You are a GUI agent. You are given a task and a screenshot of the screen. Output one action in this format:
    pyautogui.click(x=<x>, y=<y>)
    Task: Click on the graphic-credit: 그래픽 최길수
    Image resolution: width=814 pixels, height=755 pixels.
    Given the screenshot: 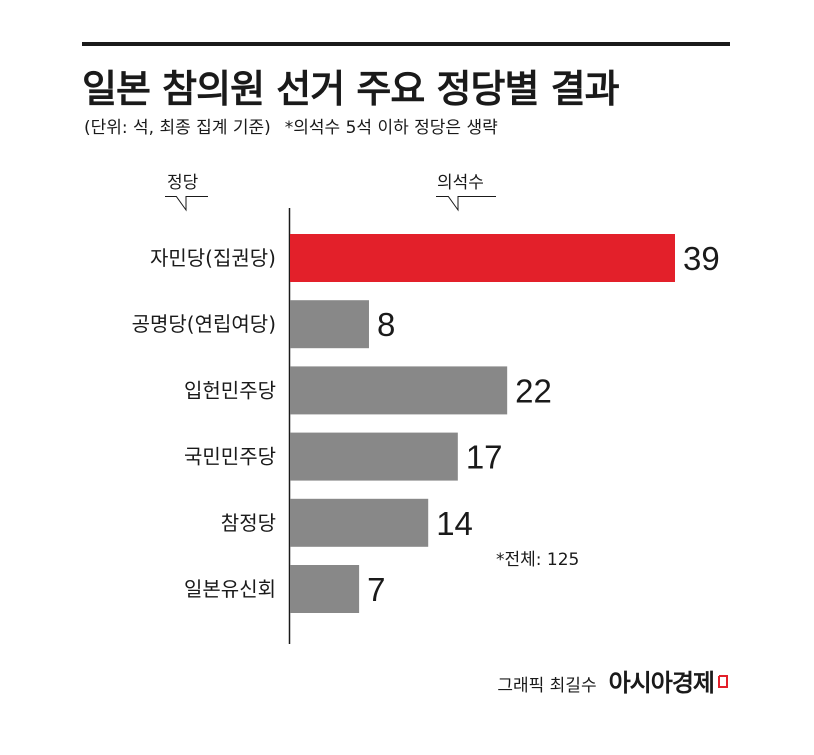 What is the action you would take?
    pyautogui.click(x=547, y=686)
    